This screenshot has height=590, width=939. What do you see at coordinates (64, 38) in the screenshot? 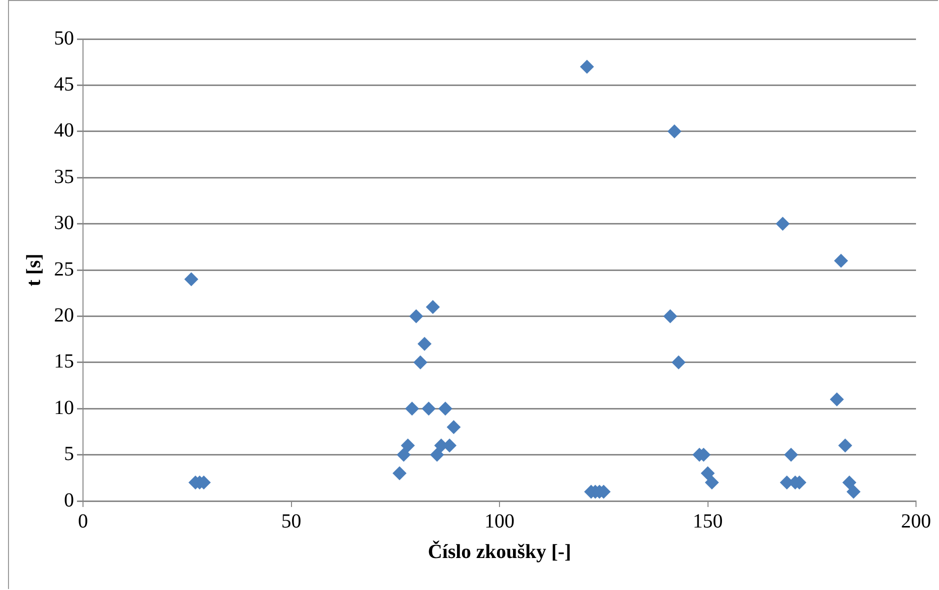
I see `y-tick-label: 50` at bounding box center [64, 38].